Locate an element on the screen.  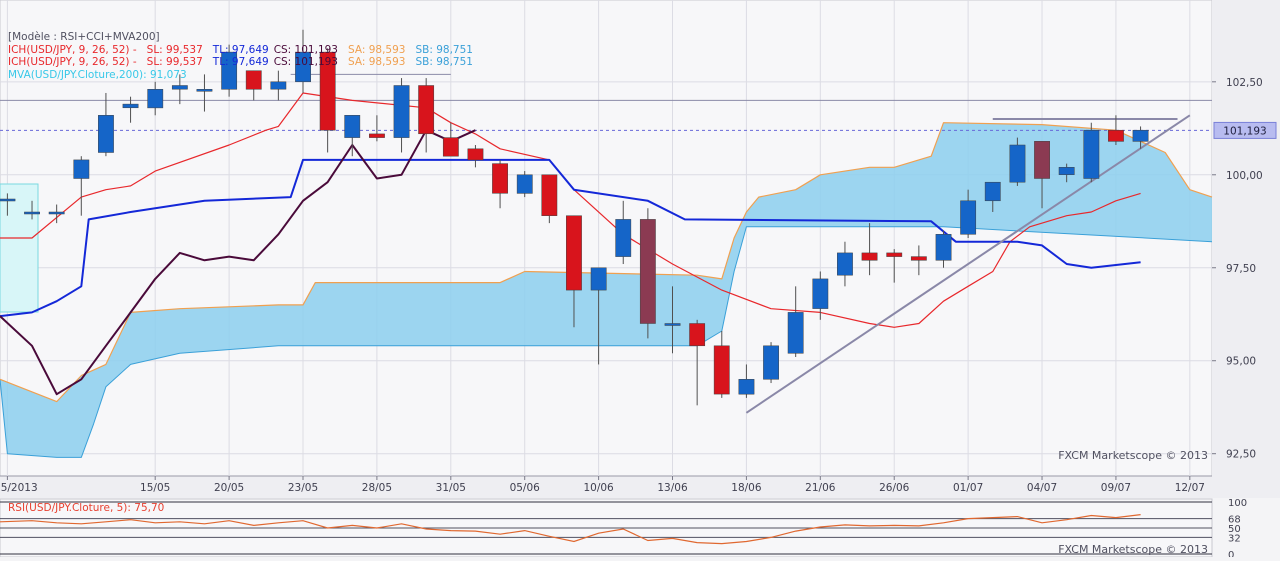
y-tick-label: 100,00 is located at coordinates (1244, 176).